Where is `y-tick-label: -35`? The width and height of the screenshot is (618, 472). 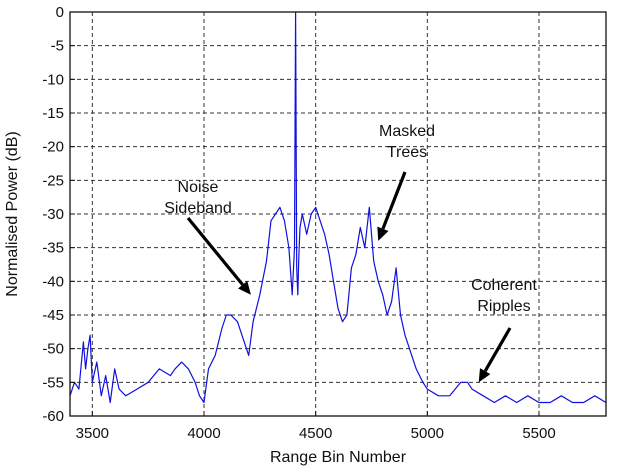 y-tick-label: -35 is located at coordinates (53, 248).